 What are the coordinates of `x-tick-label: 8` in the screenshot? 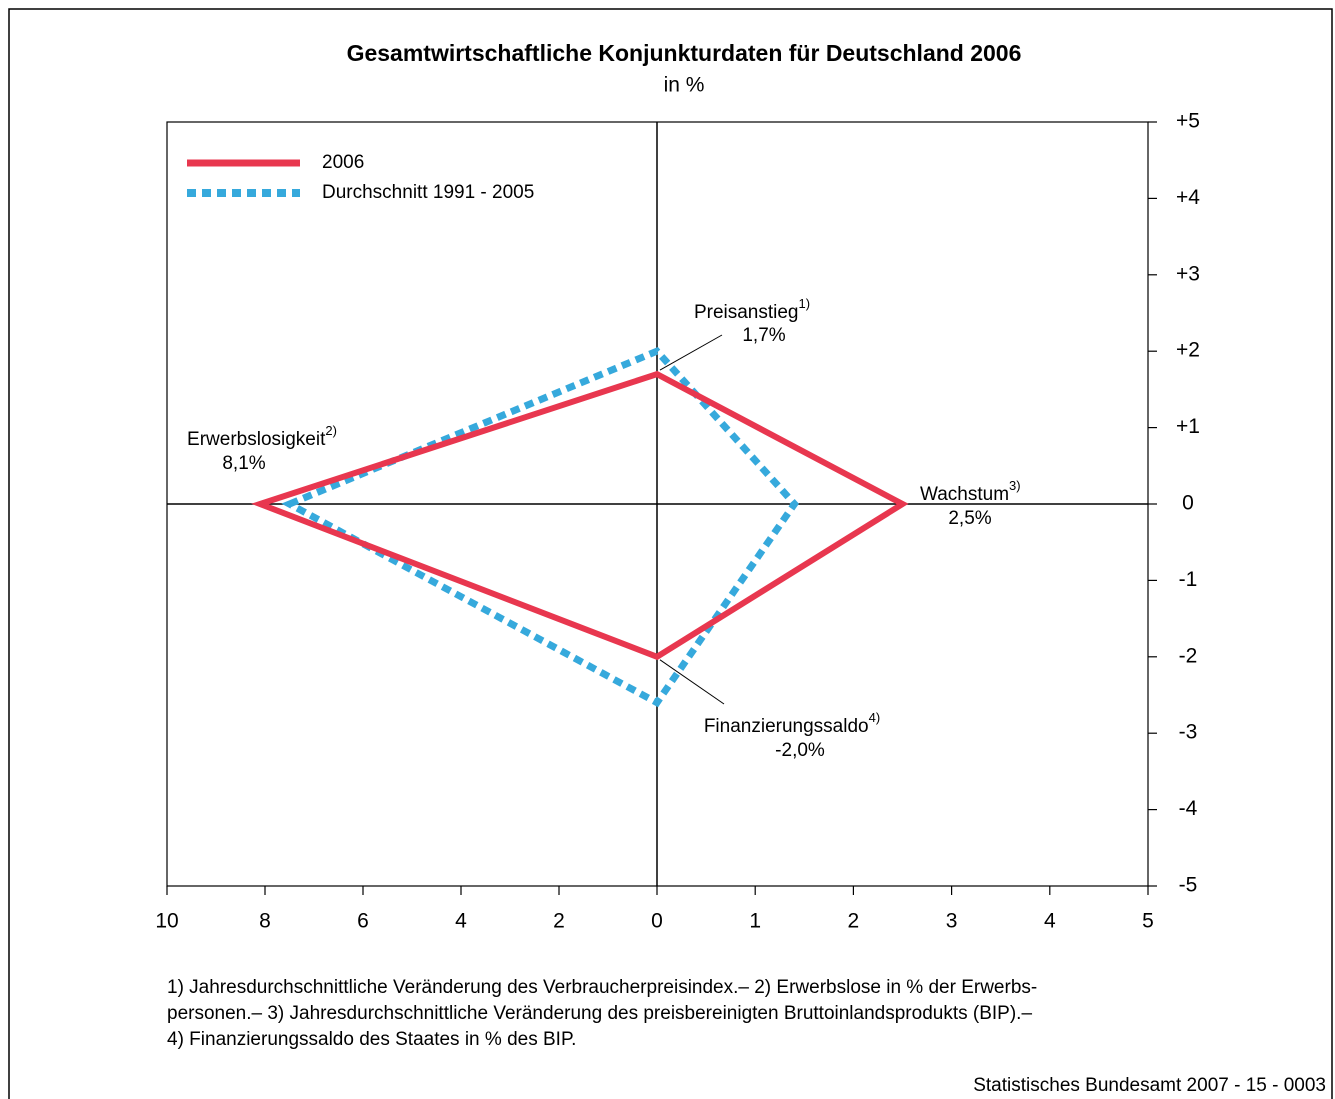 It's located at (265, 921).